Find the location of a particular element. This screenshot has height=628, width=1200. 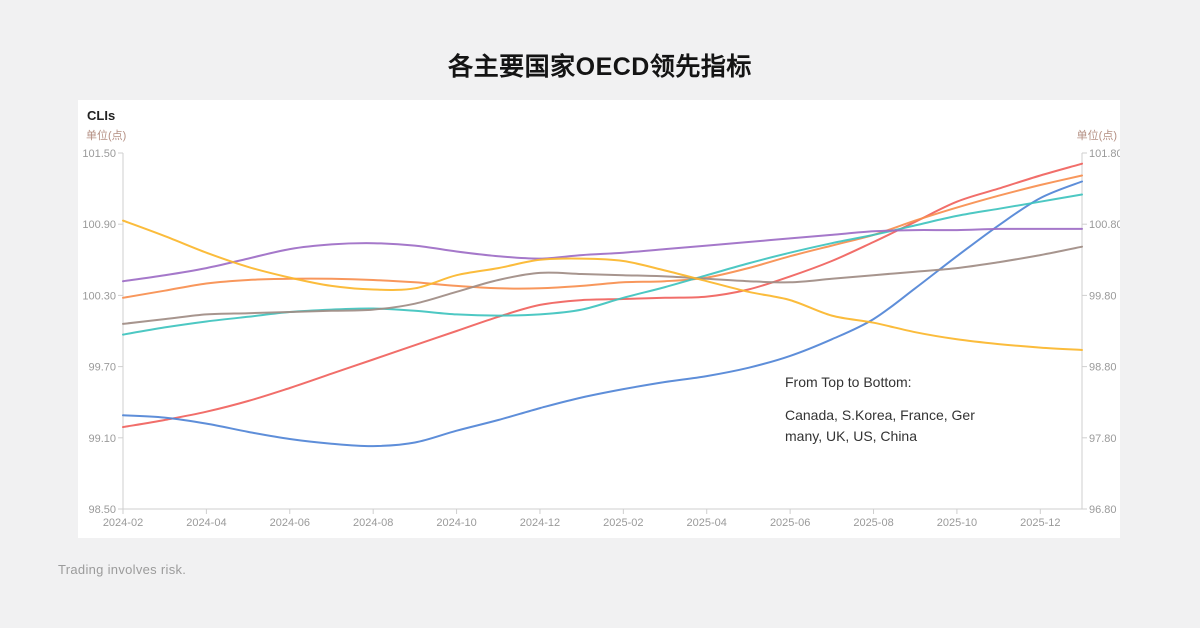

left-axis-tick-label: 98.50 is located at coordinates (102, 510).